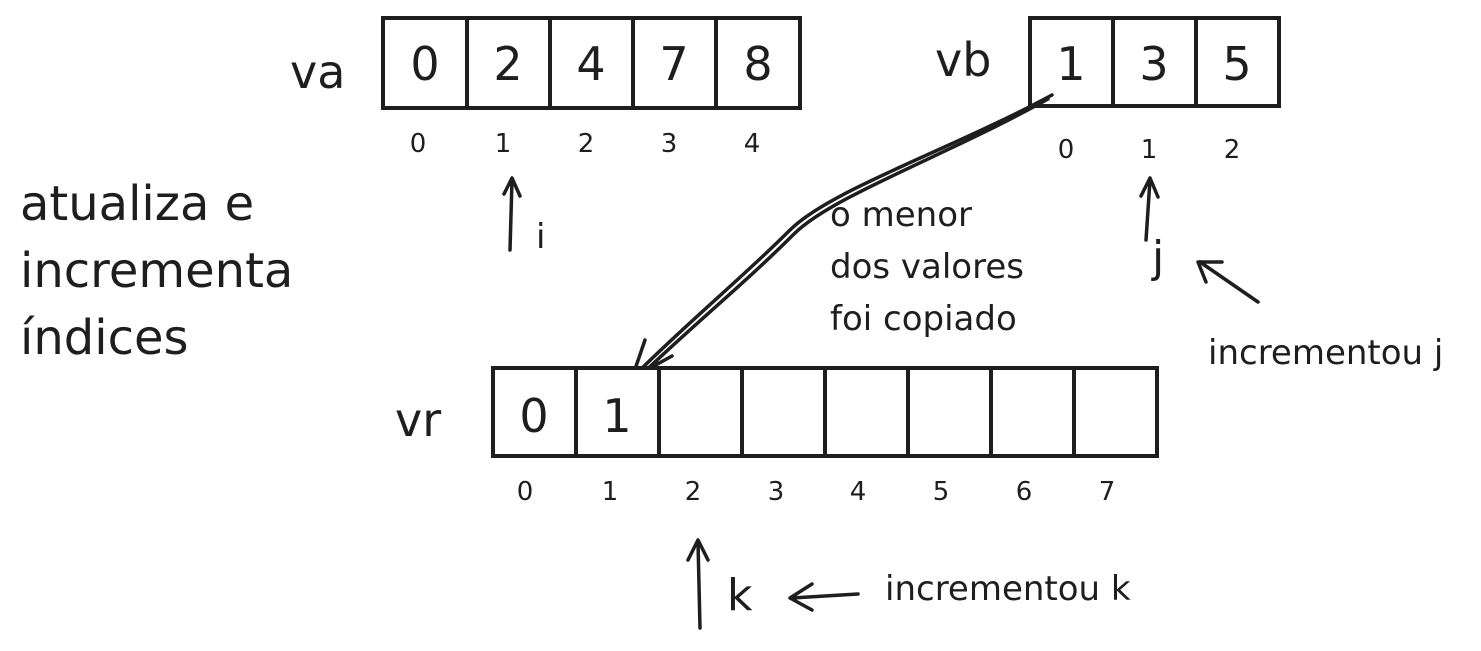  I want to click on vb-value-2: 5, so click(1236, 64).